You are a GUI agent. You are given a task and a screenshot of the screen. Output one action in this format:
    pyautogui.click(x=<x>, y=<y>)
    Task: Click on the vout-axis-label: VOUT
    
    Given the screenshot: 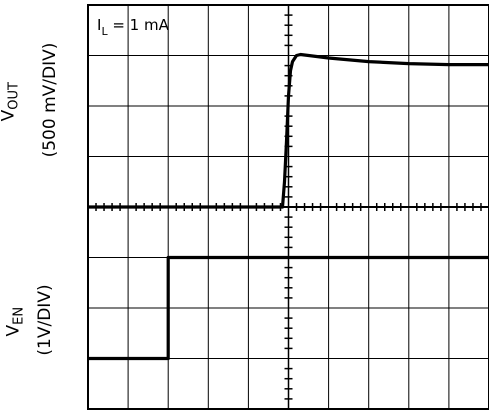 What is the action you would take?
    pyautogui.click(x=11, y=102)
    